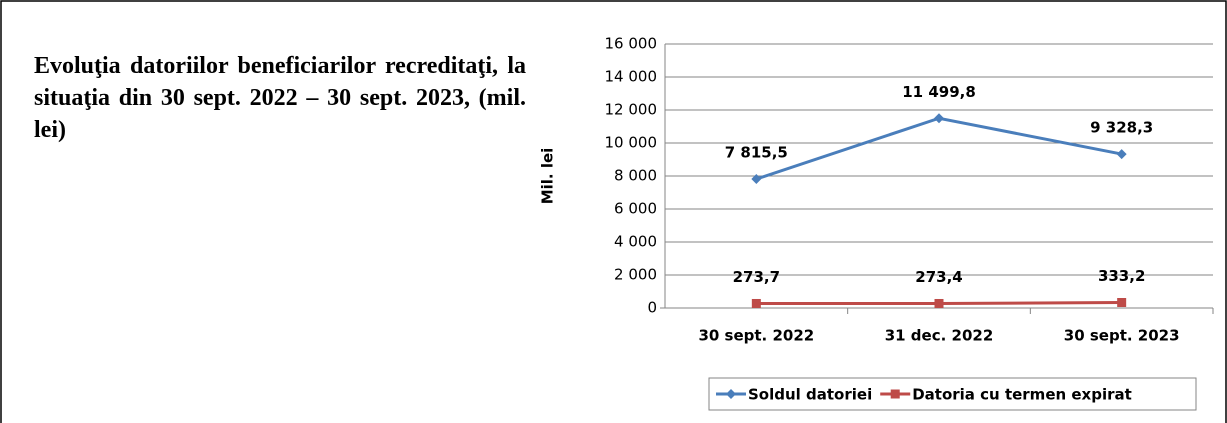 The height and width of the screenshot is (423, 1227). I want to click on y-tick-label: 4 000, so click(635, 242).